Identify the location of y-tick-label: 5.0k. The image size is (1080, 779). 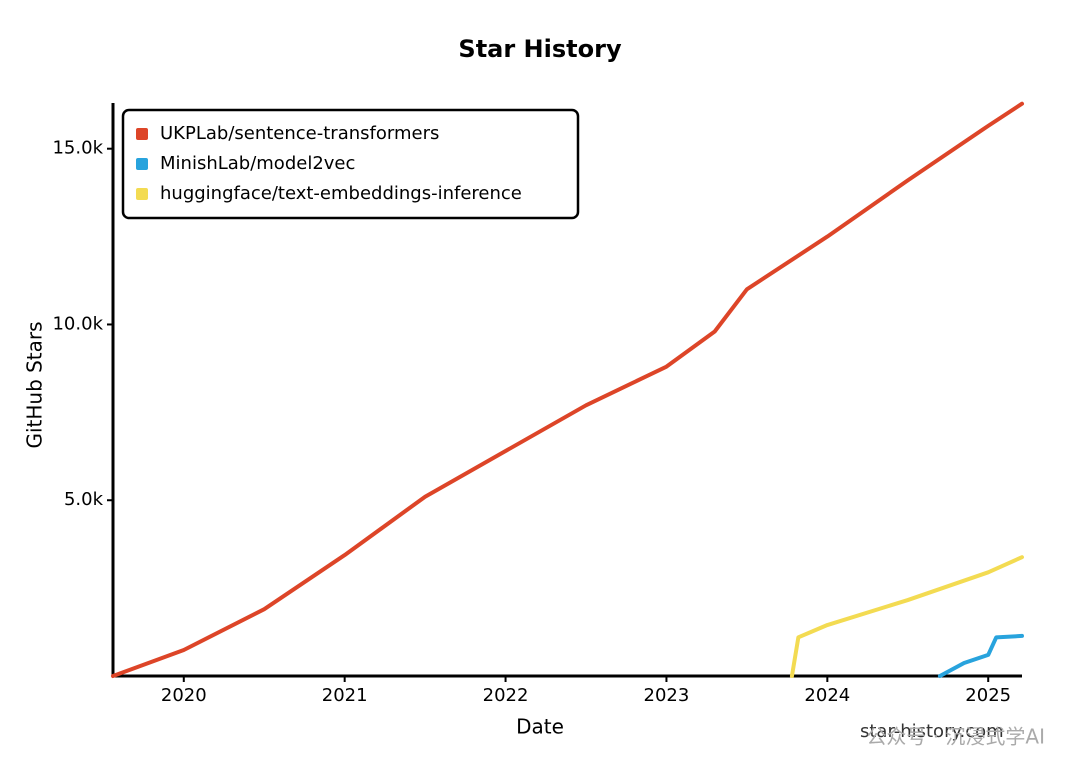
(84, 499).